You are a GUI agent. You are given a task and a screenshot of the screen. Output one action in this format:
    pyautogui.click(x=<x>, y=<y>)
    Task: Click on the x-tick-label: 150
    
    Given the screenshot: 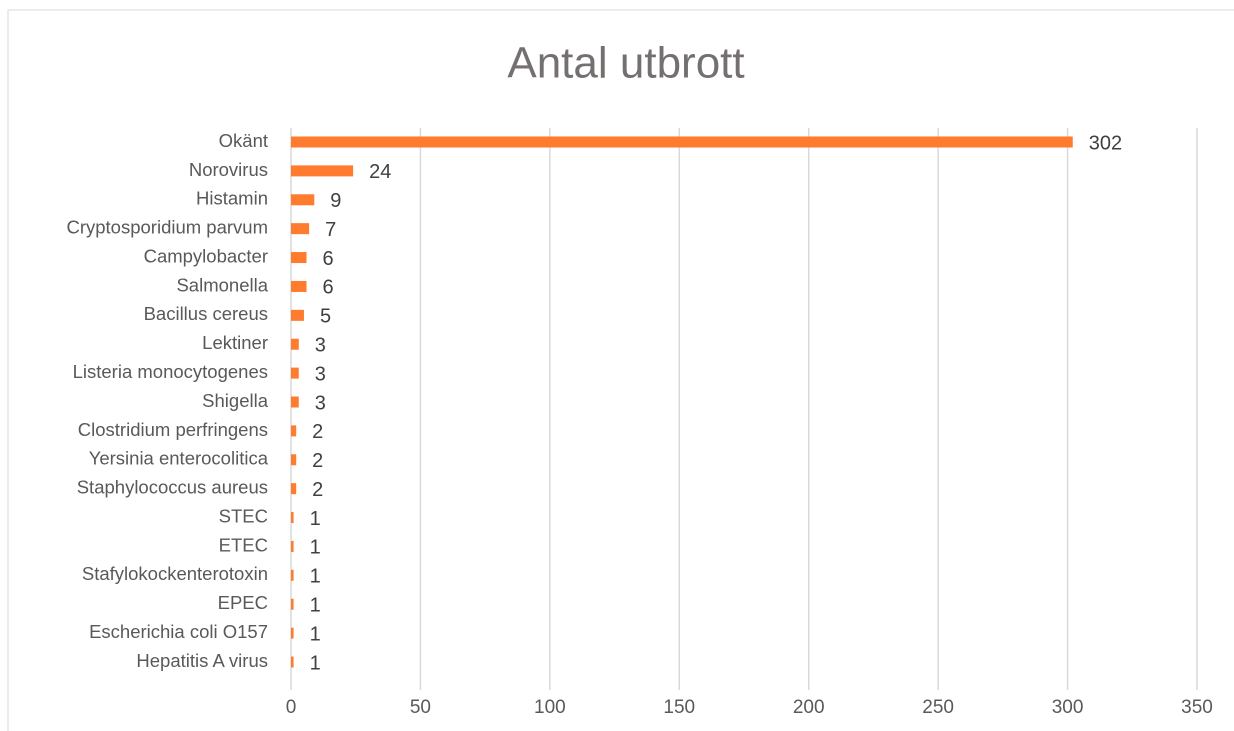 What is the action you would take?
    pyautogui.click(x=679, y=707)
    